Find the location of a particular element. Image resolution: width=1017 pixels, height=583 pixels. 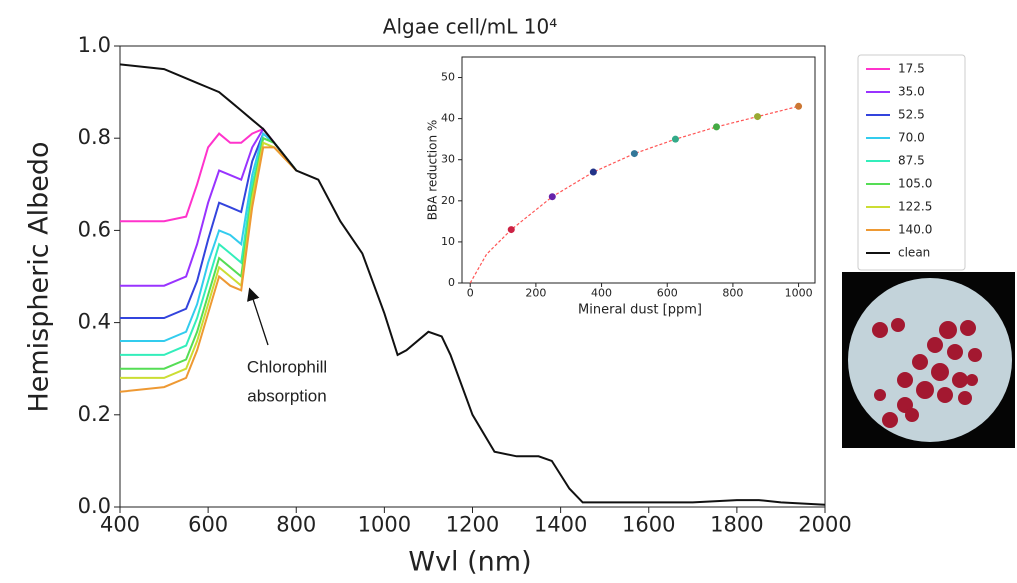

annotation-arrow is located at coordinates (258, 316).